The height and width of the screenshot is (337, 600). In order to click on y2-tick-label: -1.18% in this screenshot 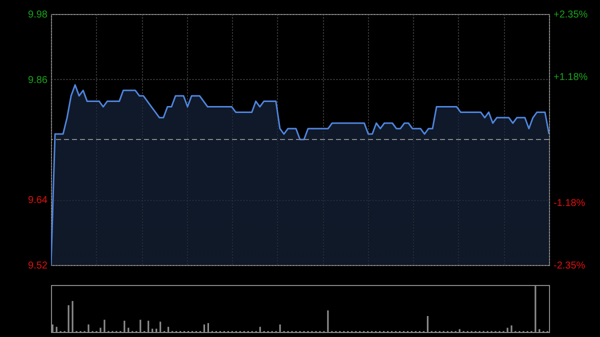, I will do `click(570, 204)`.